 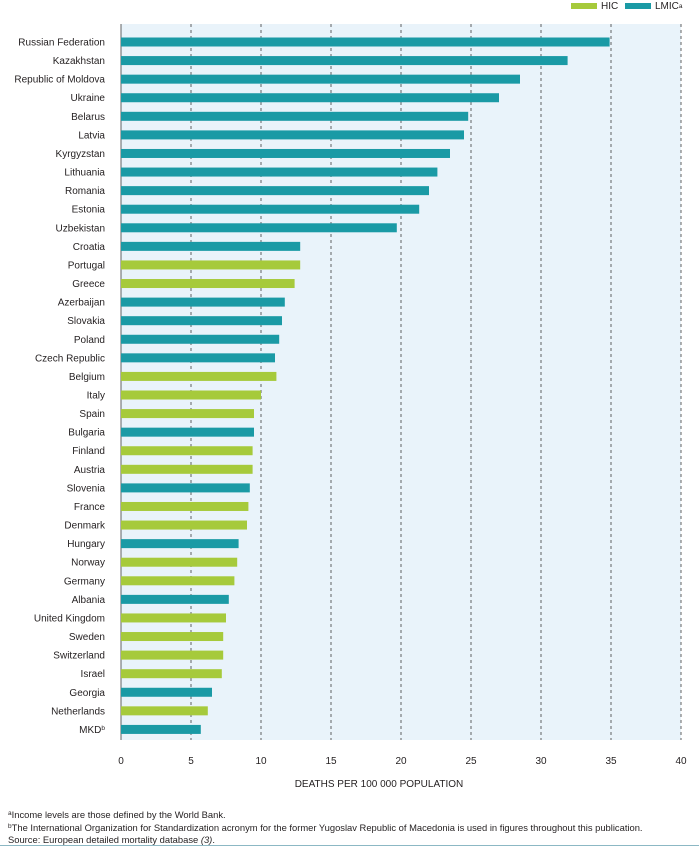 What do you see at coordinates (185, 506) in the screenshot?
I see `bar-france` at bounding box center [185, 506].